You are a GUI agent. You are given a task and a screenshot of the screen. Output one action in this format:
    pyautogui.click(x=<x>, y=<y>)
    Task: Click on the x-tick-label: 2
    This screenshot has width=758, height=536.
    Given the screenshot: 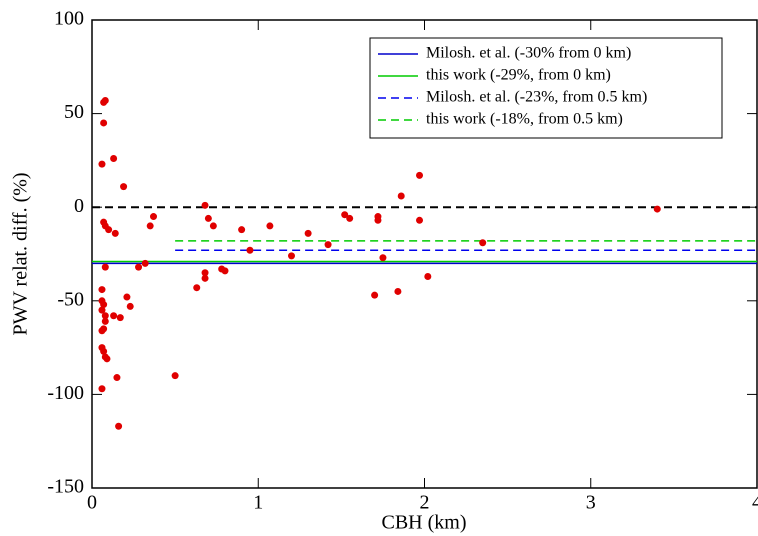 What is the action you would take?
    pyautogui.click(x=425, y=503)
    